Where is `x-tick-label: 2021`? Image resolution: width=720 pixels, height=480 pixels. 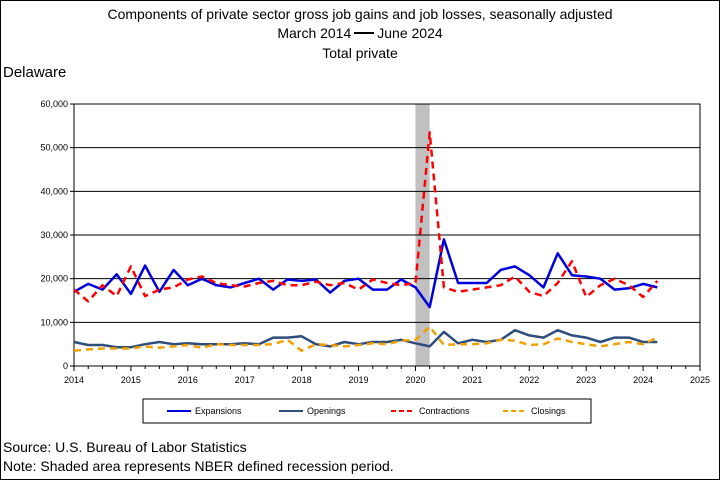 x-tick-label: 2021 is located at coordinates (472, 380).